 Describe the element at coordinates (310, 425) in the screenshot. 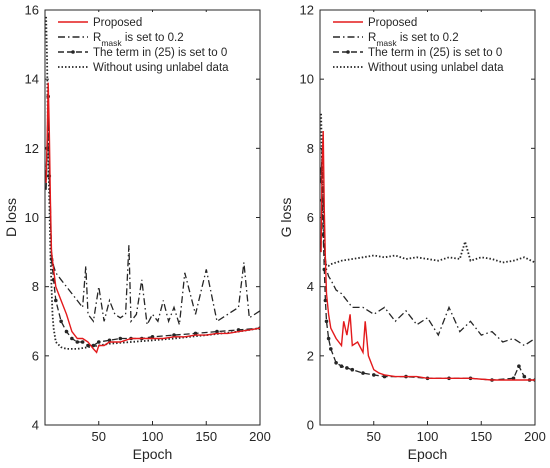

I see `y-tick-label: 0` at that location.